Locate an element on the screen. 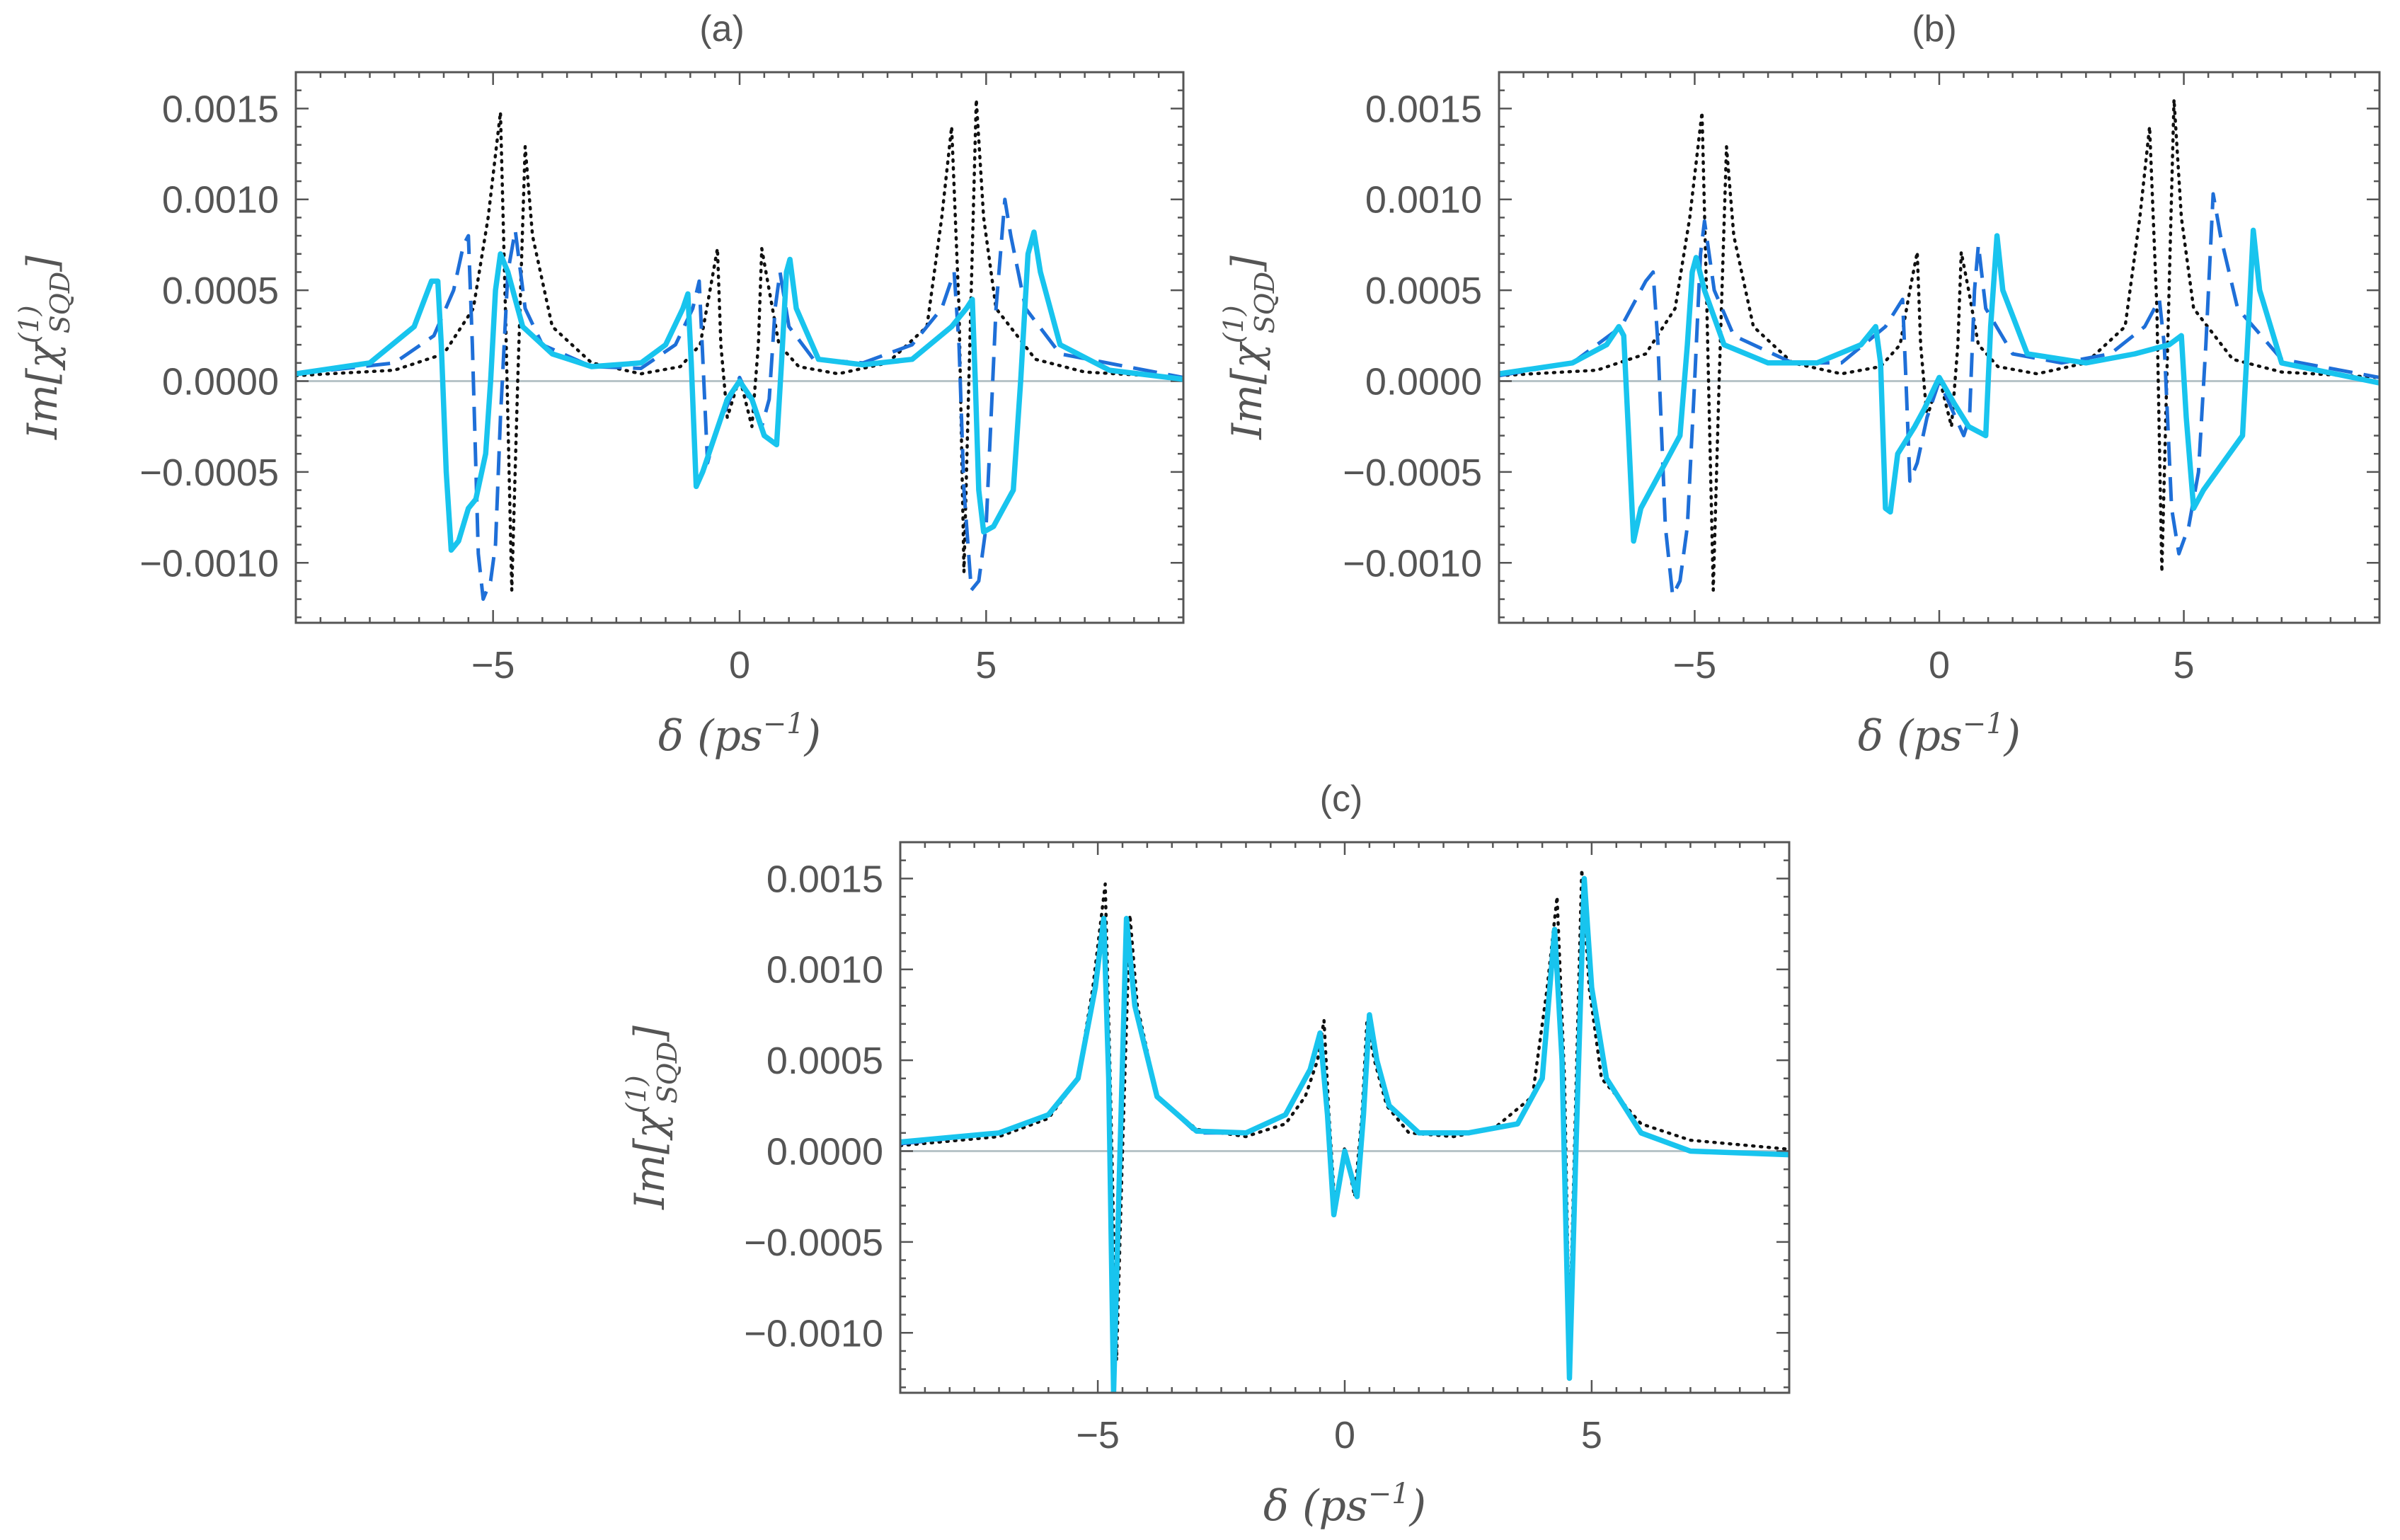 The width and height of the screenshot is (2400, 1540). minor-ticks is located at coordinates (739, 347).